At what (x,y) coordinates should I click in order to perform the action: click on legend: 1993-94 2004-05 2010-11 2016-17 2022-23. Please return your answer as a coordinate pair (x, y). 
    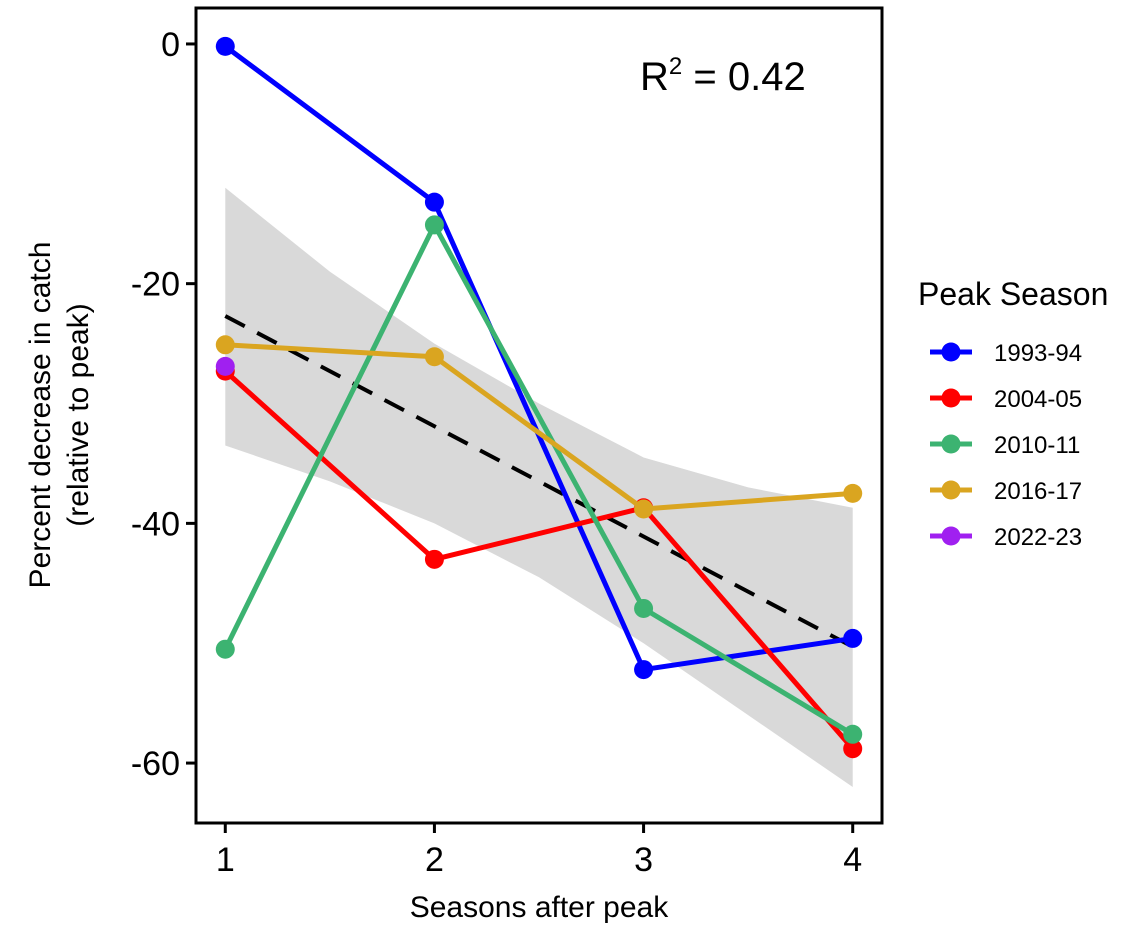
    Looking at the image, I should click on (1006, 445).